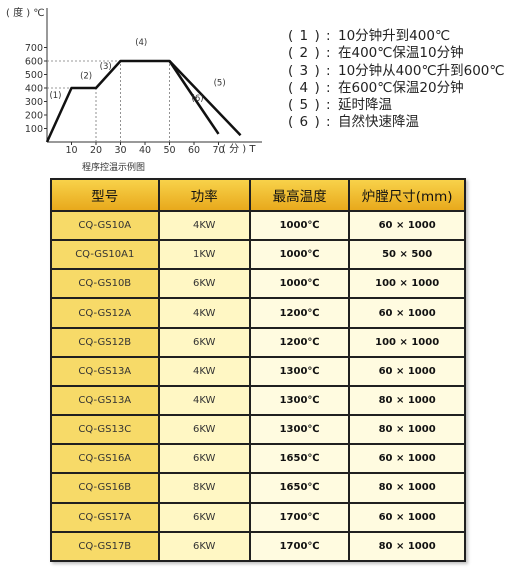 This screenshot has width=512, height=573. I want to click on y-tick-label: 500, so click(34, 75).